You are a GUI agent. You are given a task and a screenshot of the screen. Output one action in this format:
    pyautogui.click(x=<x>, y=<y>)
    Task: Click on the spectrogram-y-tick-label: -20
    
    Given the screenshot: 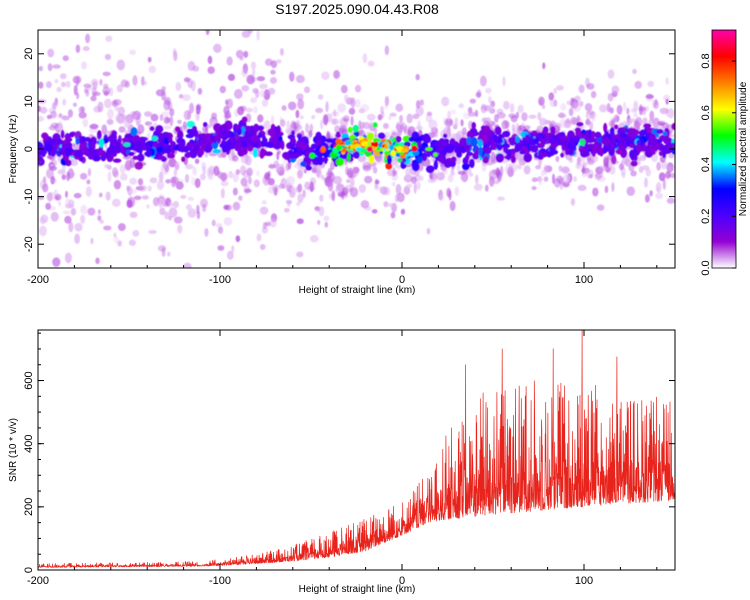 What is the action you would take?
    pyautogui.click(x=29, y=244)
    